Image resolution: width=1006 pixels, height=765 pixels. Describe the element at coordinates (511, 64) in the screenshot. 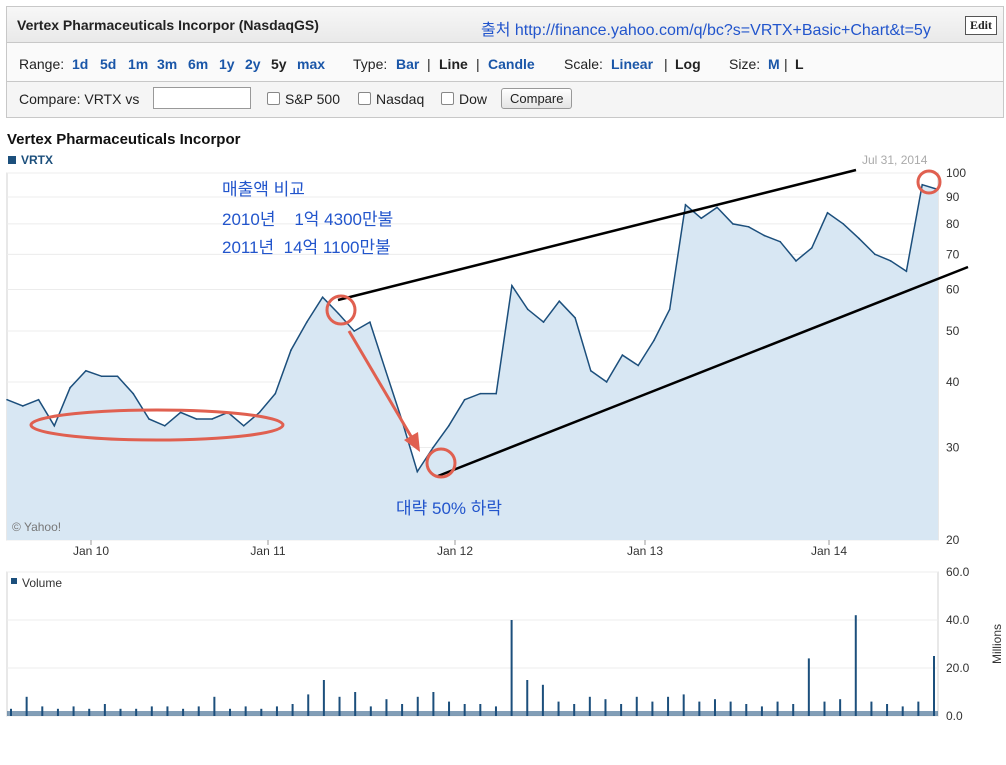

I see `type-candle-link: Candle` at that location.